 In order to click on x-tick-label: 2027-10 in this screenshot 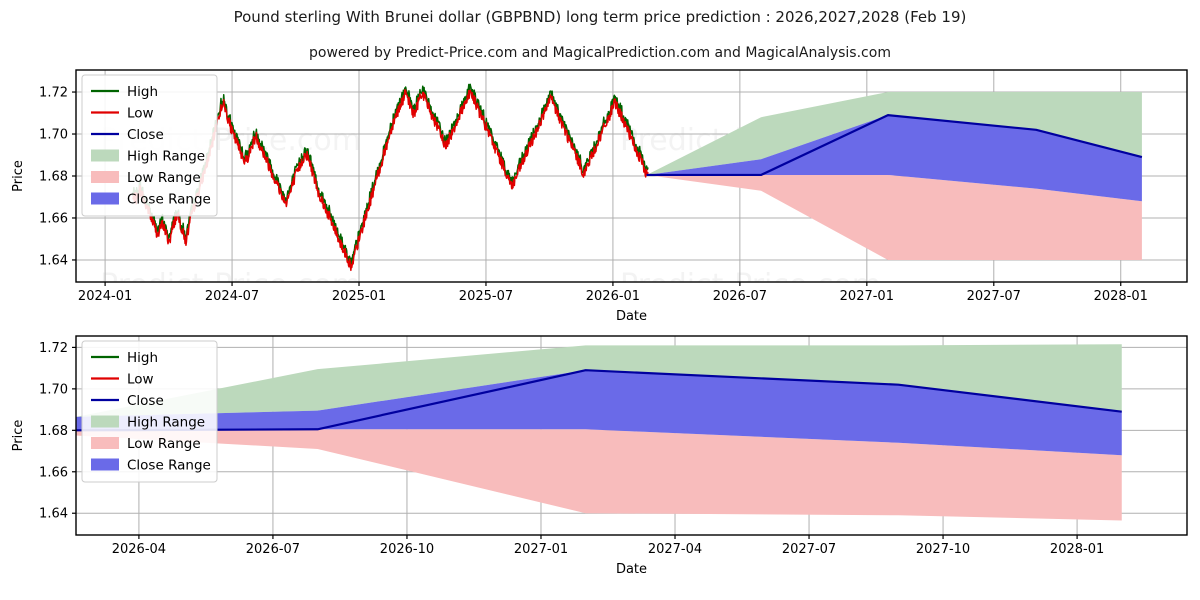, I will do `click(943, 549)`.